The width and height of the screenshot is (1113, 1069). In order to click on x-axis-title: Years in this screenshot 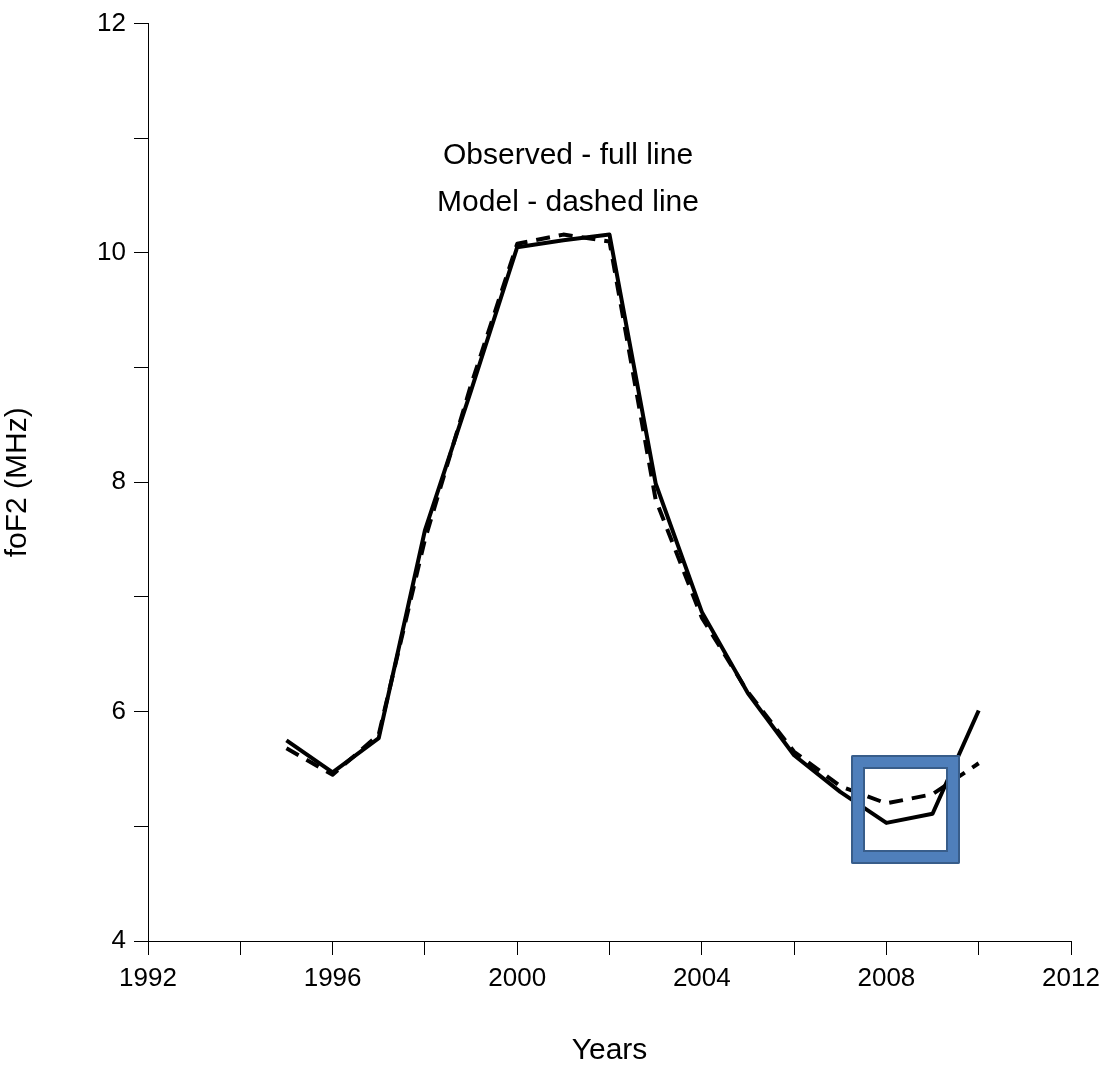, I will do `click(609, 1049)`.